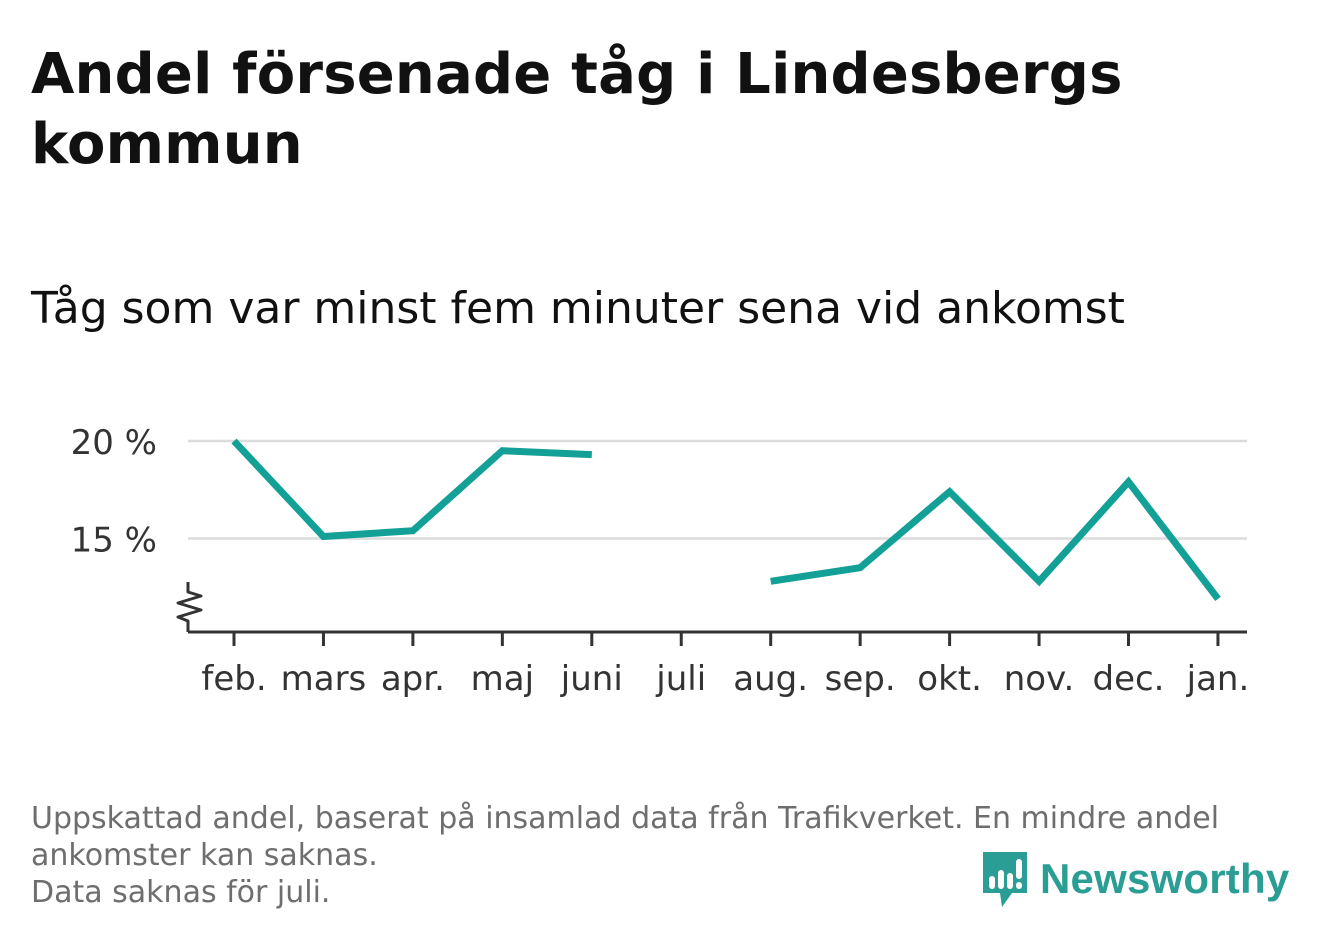 The height and width of the screenshot is (939, 1322). What do you see at coordinates (949, 679) in the screenshot?
I see `x-tick-label: okt.` at bounding box center [949, 679].